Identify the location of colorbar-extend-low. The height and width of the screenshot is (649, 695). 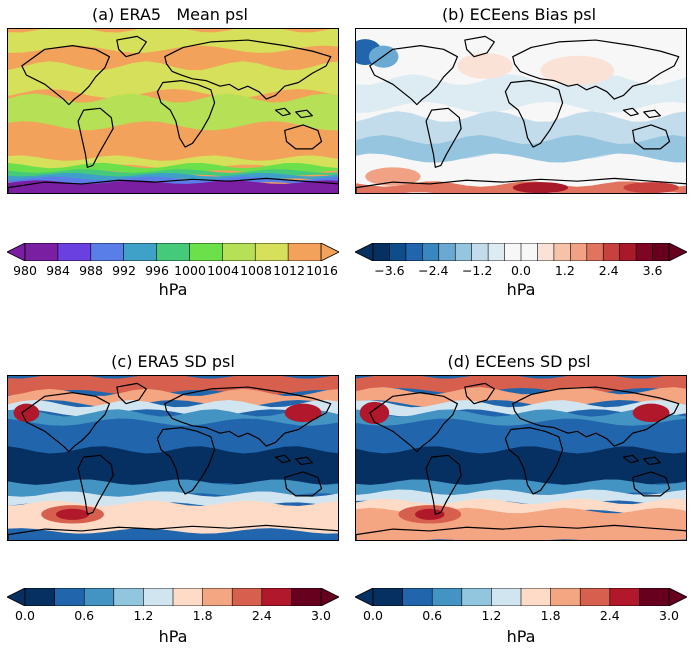
(16, 252).